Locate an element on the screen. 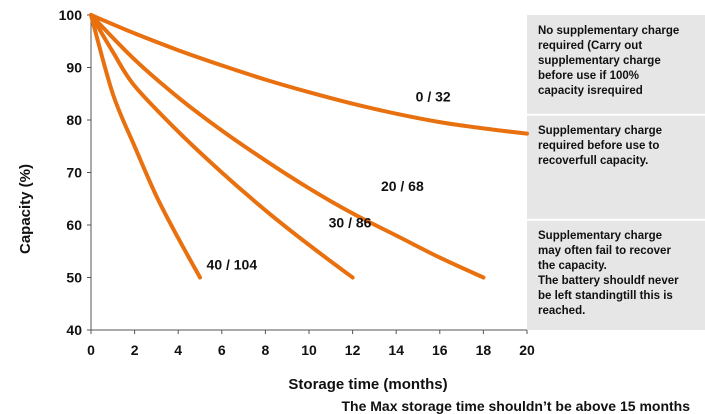 Image resolution: width=705 pixels, height=414 pixels. y-tick-label: 90 is located at coordinates (74, 68).